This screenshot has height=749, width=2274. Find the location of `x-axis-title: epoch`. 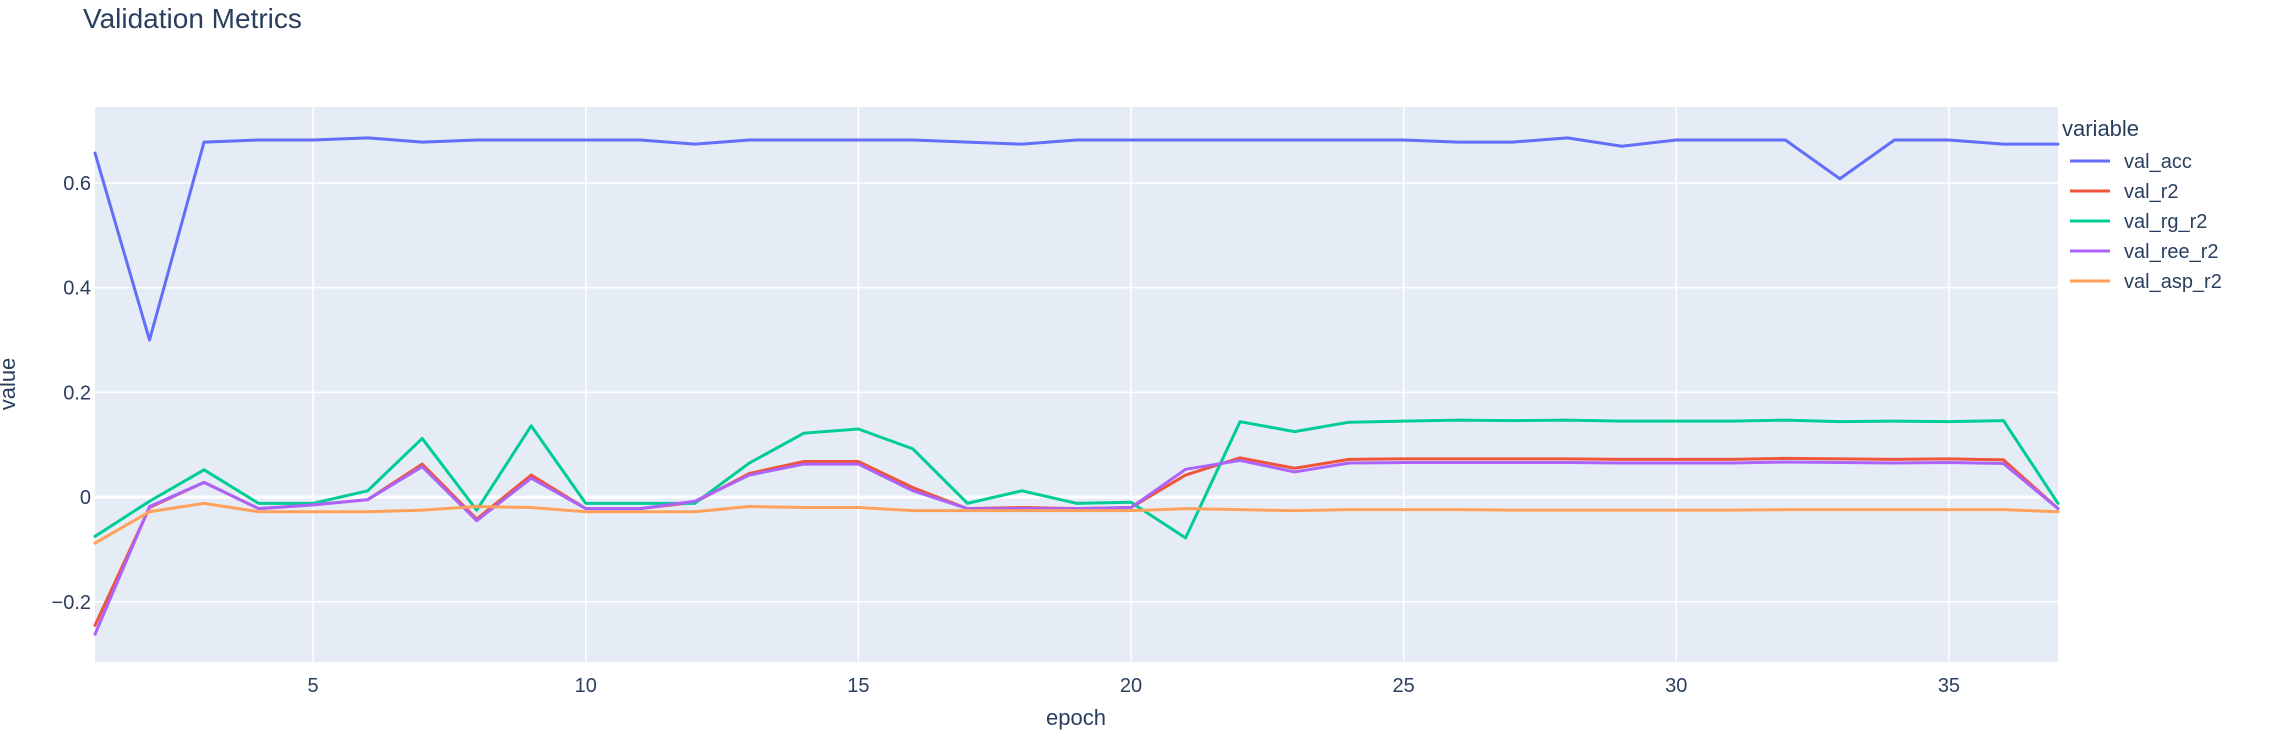

x-axis-title: epoch is located at coordinates (1076, 717).